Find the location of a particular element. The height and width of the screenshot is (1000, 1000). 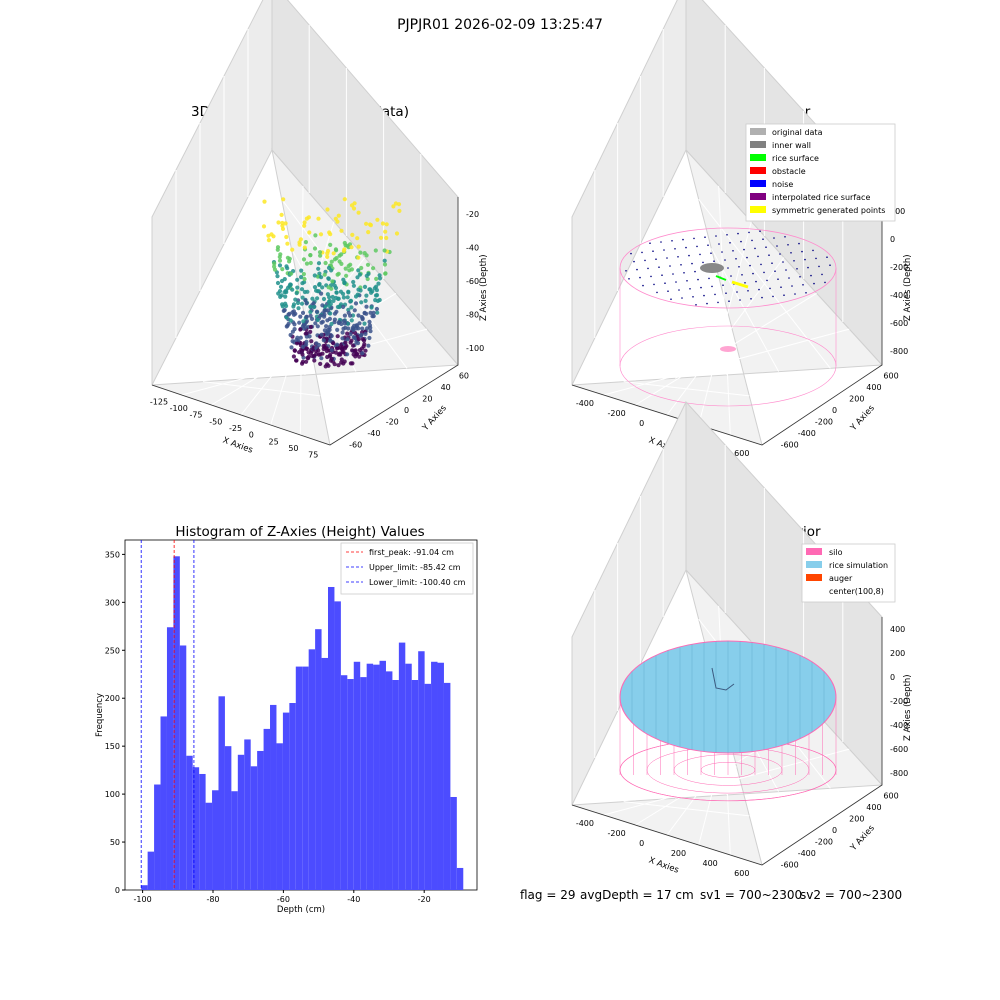

y-axis-line is located at coordinates (822, 405).